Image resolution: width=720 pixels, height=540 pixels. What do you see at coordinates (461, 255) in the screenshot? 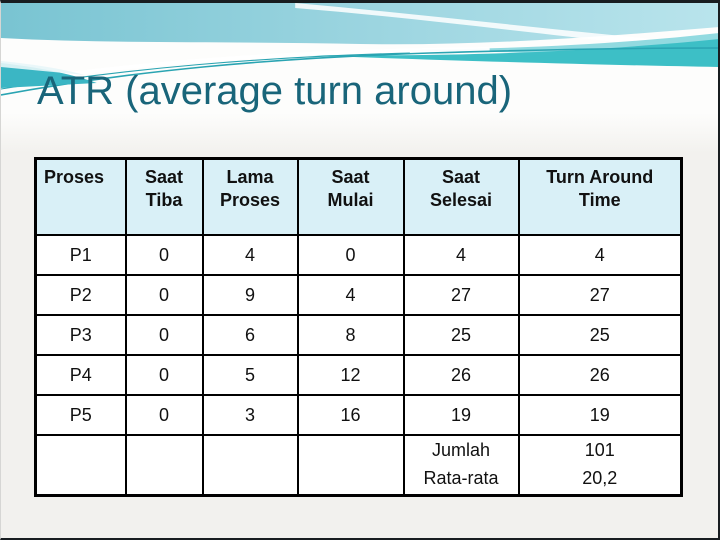
I see `cell-saat-selesai: 4` at bounding box center [461, 255].